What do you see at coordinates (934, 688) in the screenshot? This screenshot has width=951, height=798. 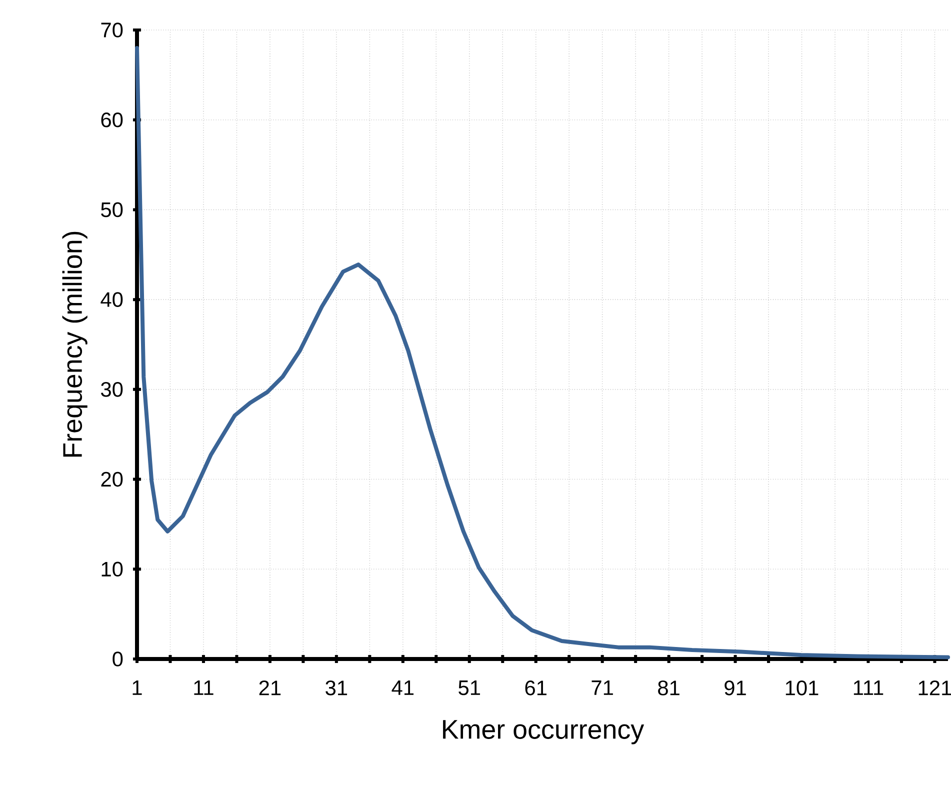 I see `x-tick-label: 121` at bounding box center [934, 688].